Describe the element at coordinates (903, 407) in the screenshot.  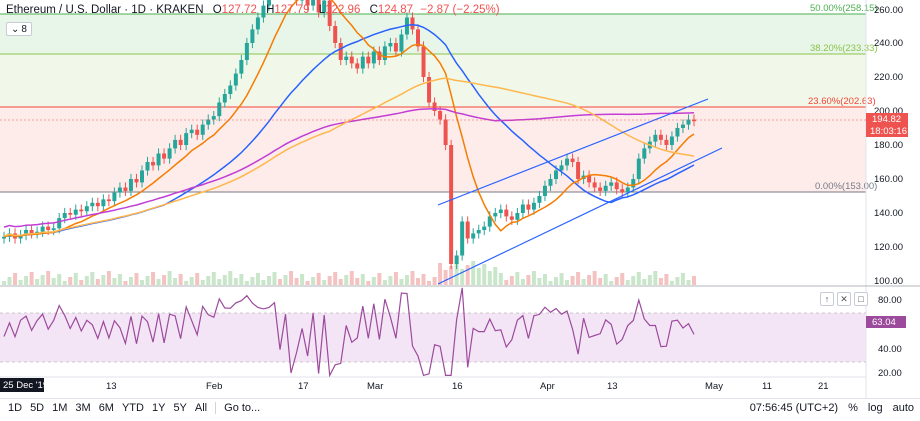
I see `auto-toggle: auto` at that location.